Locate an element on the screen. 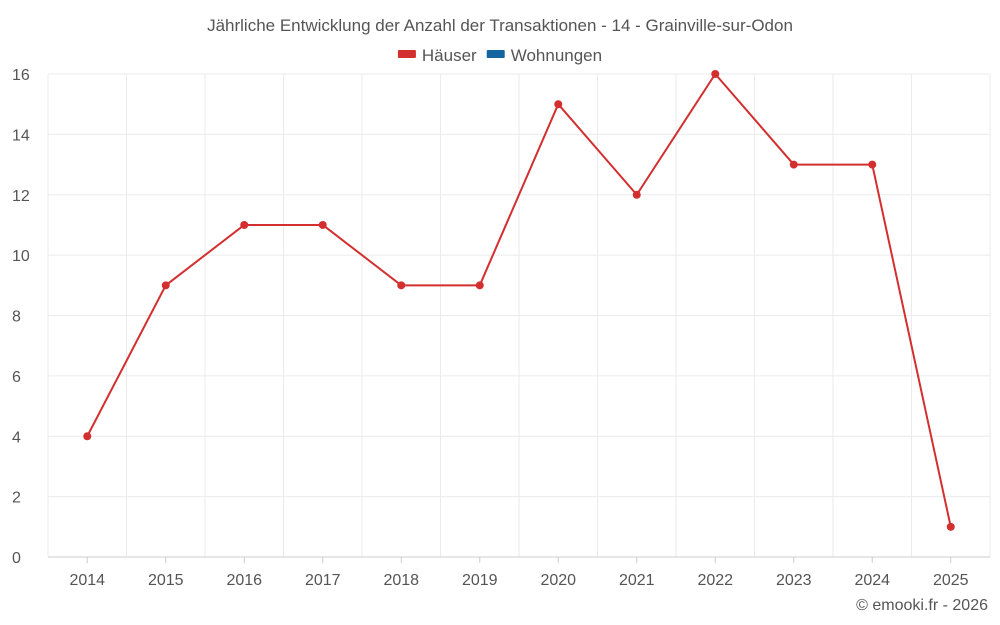 Image resolution: width=1000 pixels, height=625 pixels. x-tick-label: 2015 is located at coordinates (166, 580).